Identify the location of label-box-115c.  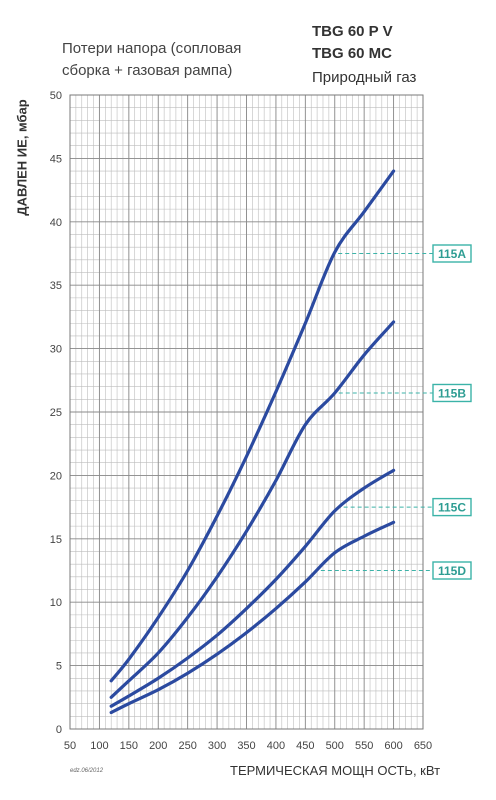
(452, 507).